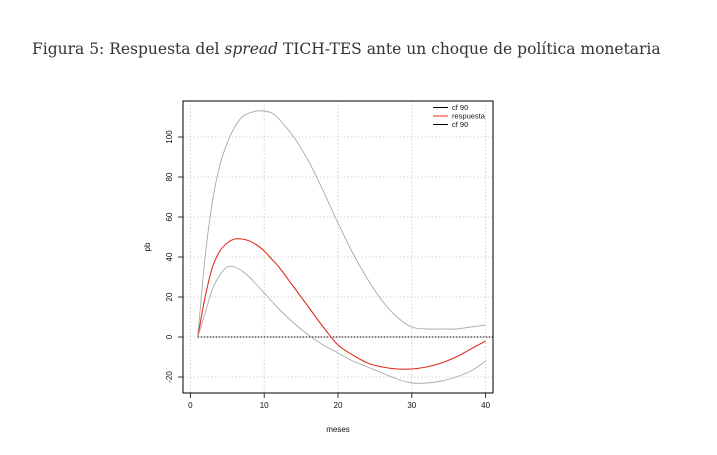 Image resolution: width=717 pixels, height=455 pixels. What do you see at coordinates (169, 256) in the screenshot?
I see `y-tick-label: 40` at bounding box center [169, 256].